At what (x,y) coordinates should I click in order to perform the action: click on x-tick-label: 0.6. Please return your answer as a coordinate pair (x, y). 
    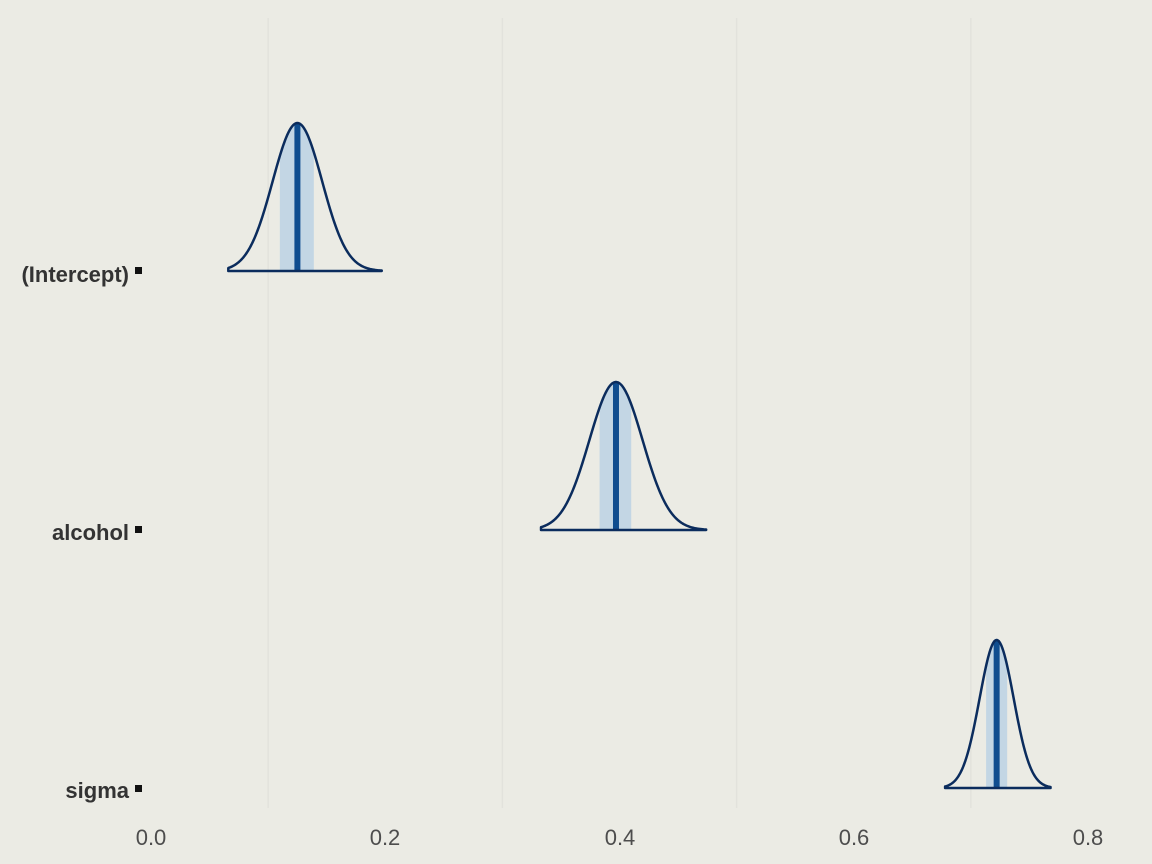
    Looking at the image, I should click on (854, 837).